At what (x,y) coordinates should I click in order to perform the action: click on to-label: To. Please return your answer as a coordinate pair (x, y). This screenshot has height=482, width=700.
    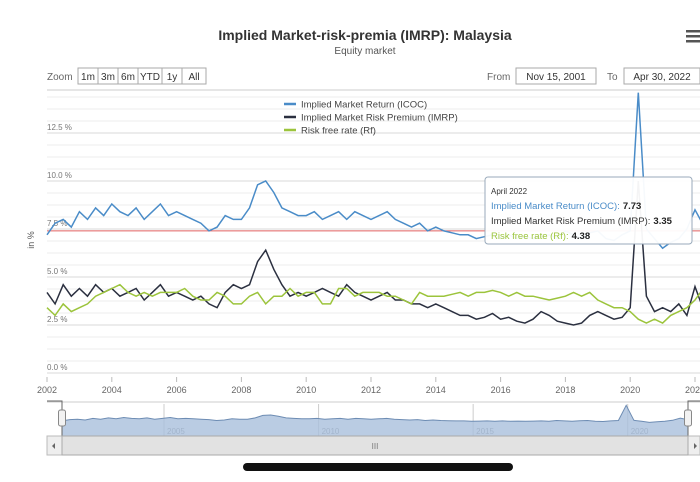
    Looking at the image, I should click on (612, 77).